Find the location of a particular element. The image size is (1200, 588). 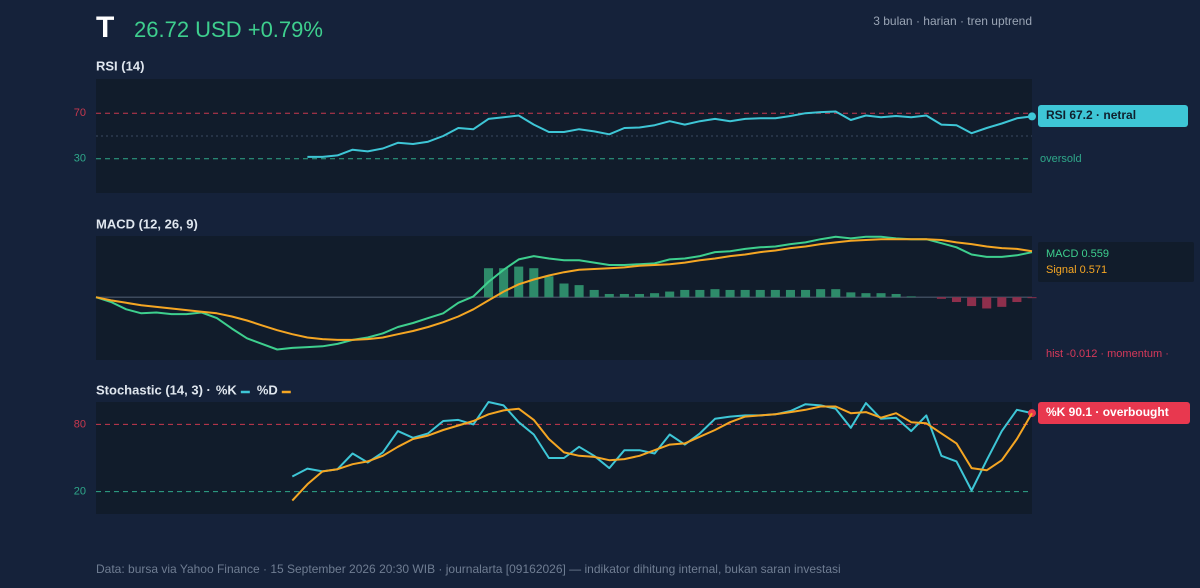

panel-title: Stochastic (14, 3) · is located at coordinates (153, 389).